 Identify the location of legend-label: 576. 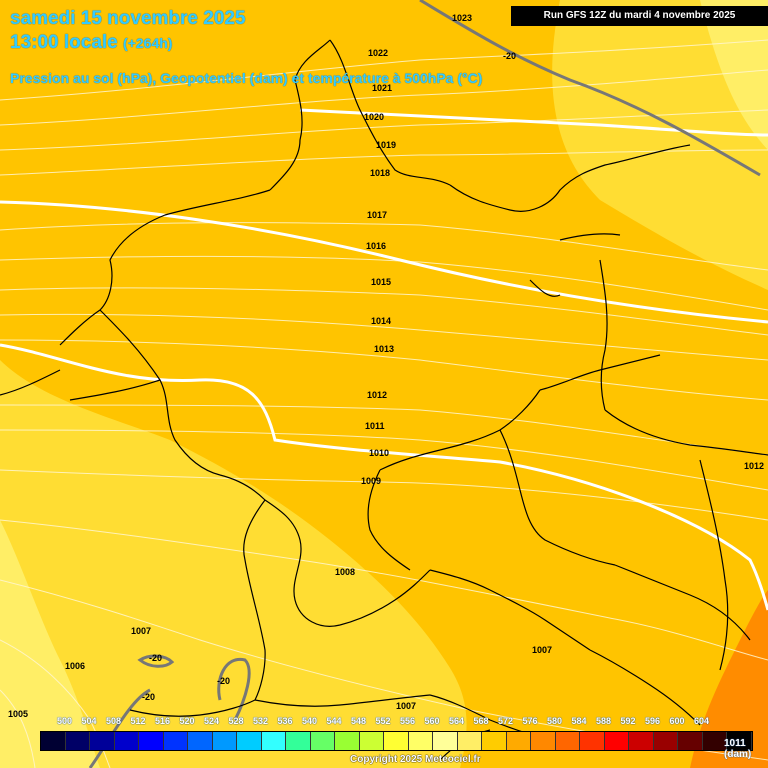
(530, 721).